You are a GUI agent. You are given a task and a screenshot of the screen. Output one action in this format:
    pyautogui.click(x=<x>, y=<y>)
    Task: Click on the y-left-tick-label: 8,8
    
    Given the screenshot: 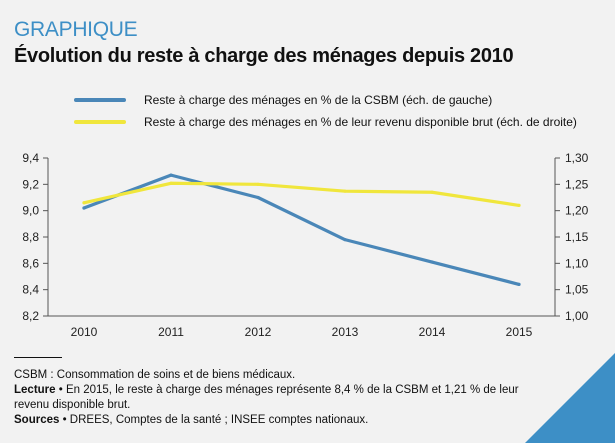 What is the action you would take?
    pyautogui.click(x=30, y=237)
    